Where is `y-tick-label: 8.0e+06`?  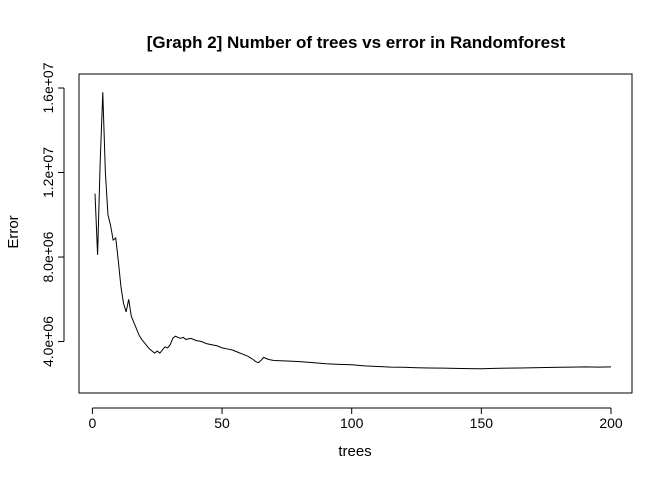 y-tick-label: 8.0e+06 is located at coordinates (48, 256).